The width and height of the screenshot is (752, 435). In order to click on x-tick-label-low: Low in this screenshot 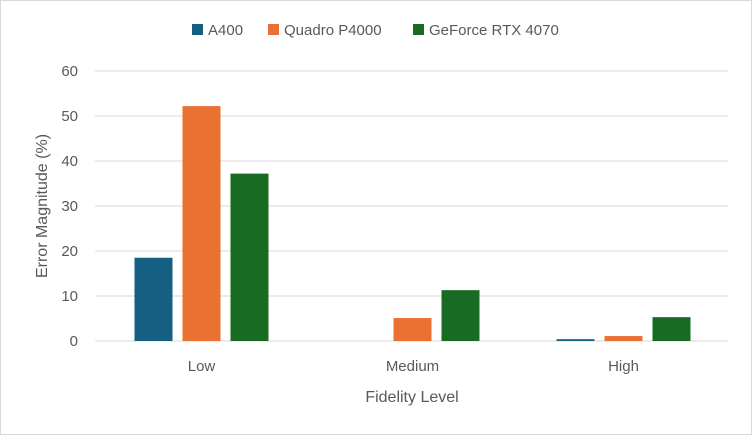, I will do `click(202, 366)`.